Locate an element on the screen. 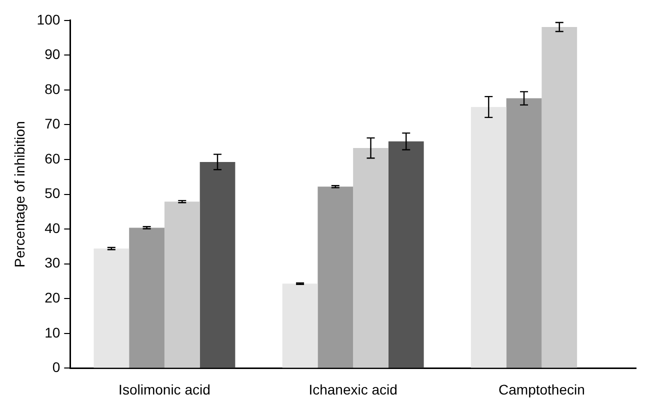 The image size is (648, 415). x-tick-label: Camptothecin is located at coordinates (541, 389).